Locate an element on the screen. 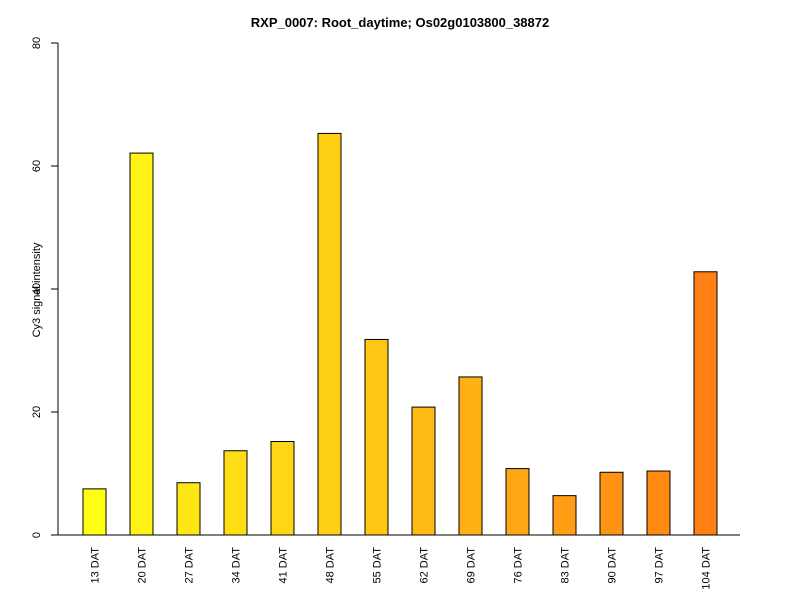 The image size is (800, 600). y-tick-label: 40 is located at coordinates (37, 289).